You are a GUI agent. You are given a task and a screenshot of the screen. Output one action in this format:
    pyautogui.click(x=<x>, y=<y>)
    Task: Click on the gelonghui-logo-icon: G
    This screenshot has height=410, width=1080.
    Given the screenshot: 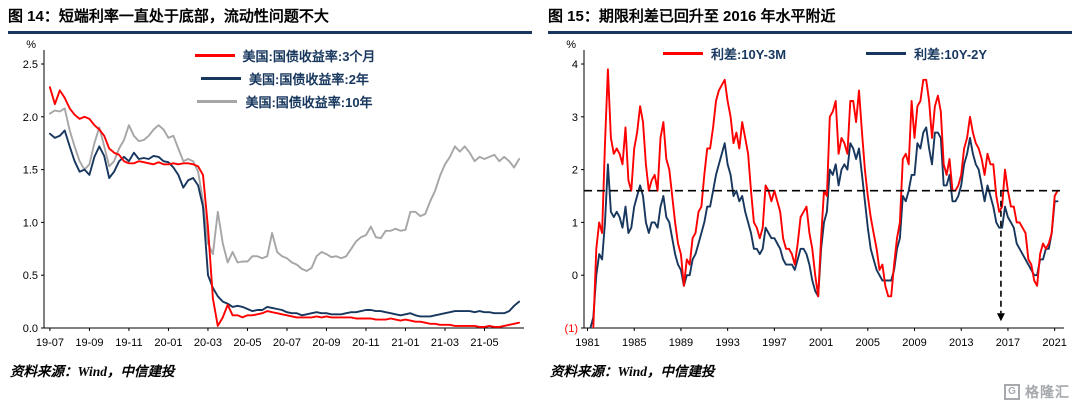 What is the action you would take?
    pyautogui.click(x=1012, y=392)
    